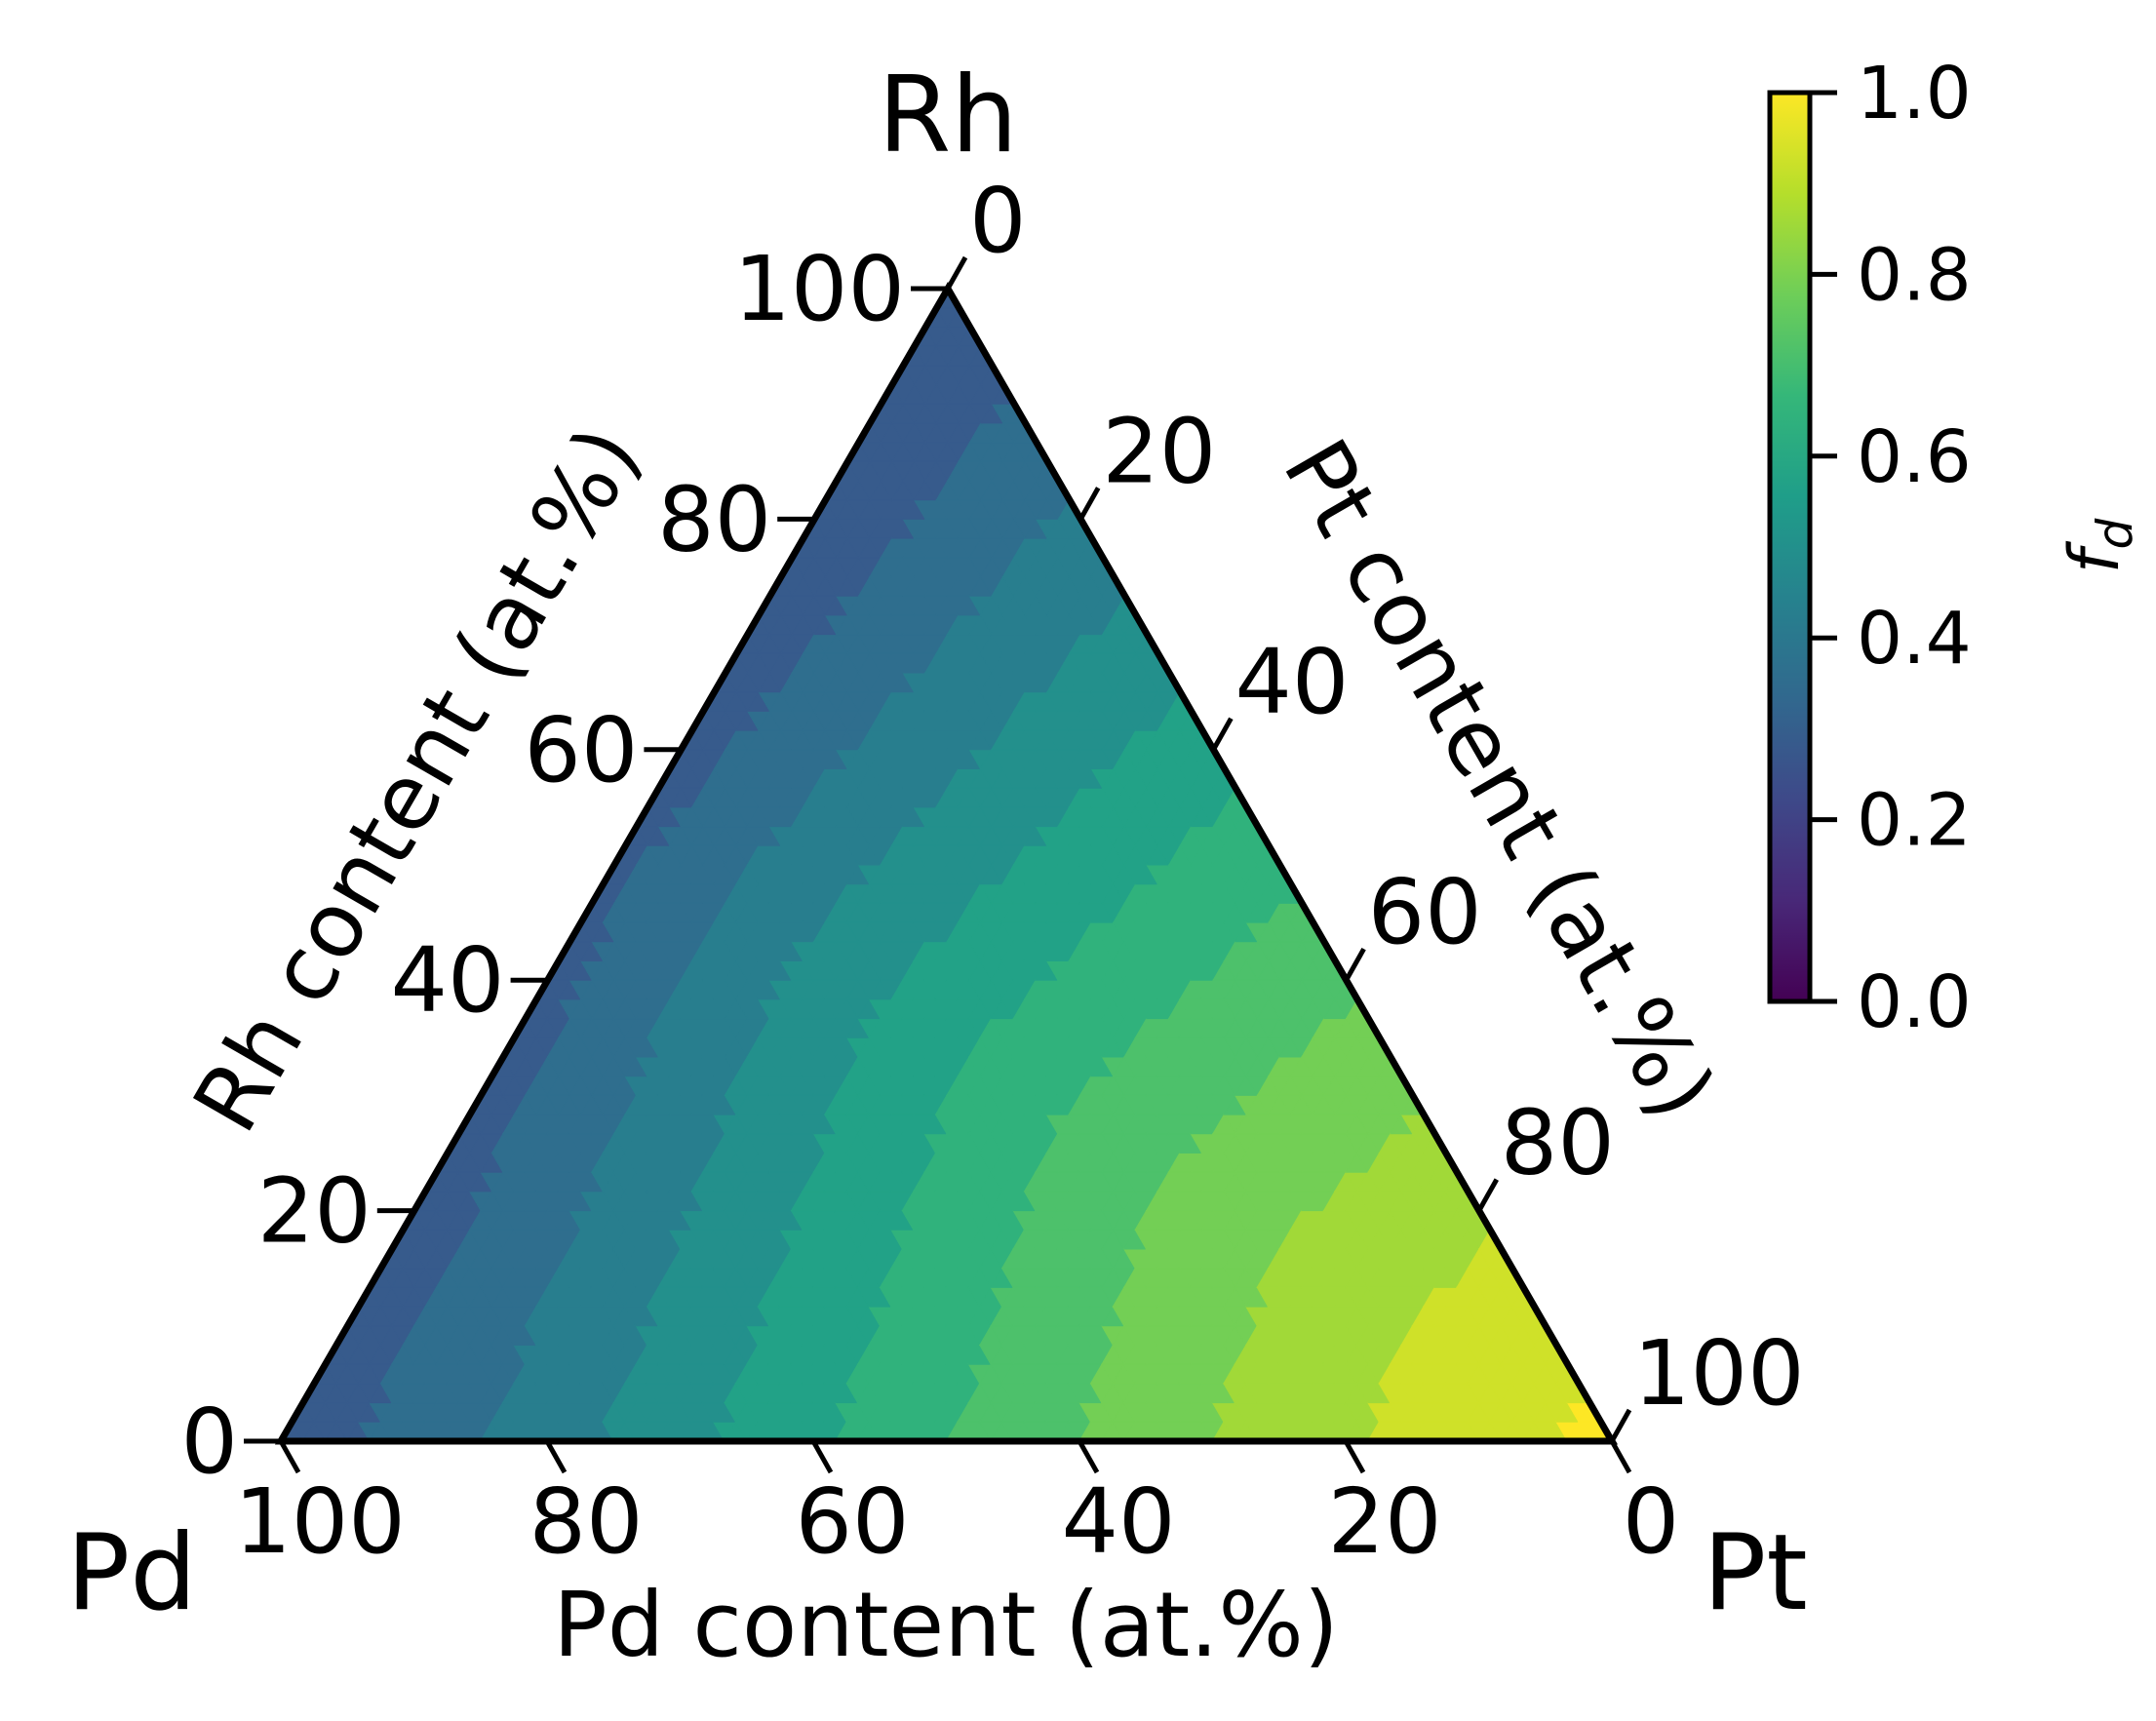  I want to click on tick-label-right: 80, so click(1558, 1143).